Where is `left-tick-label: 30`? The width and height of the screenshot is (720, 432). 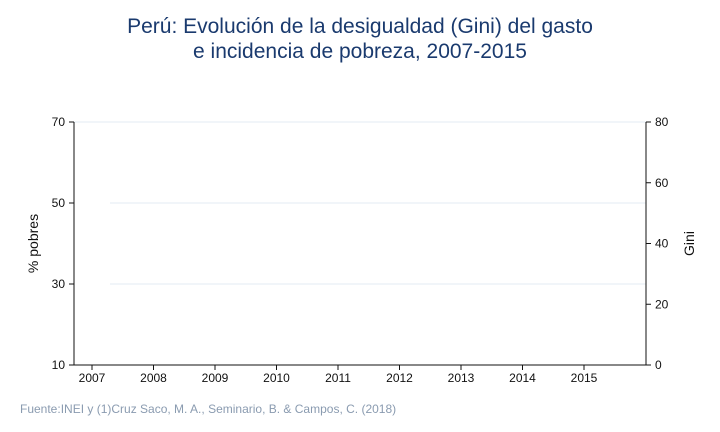
left-tick-label: 30 is located at coordinates (59, 284).